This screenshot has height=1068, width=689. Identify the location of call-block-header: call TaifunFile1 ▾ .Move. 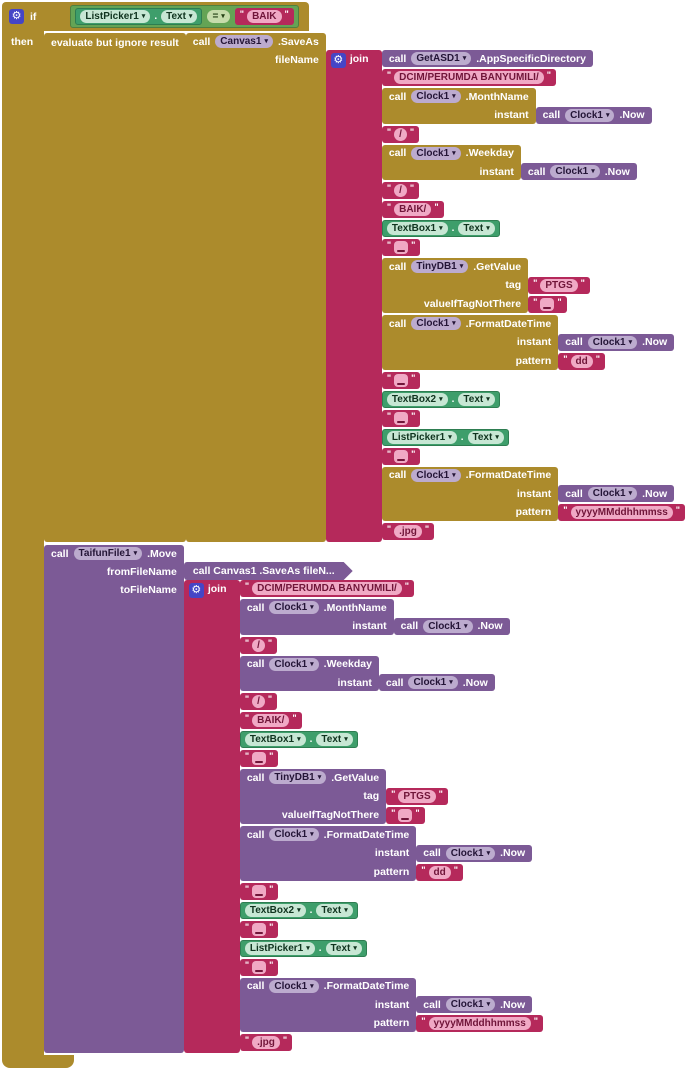
(114, 553).